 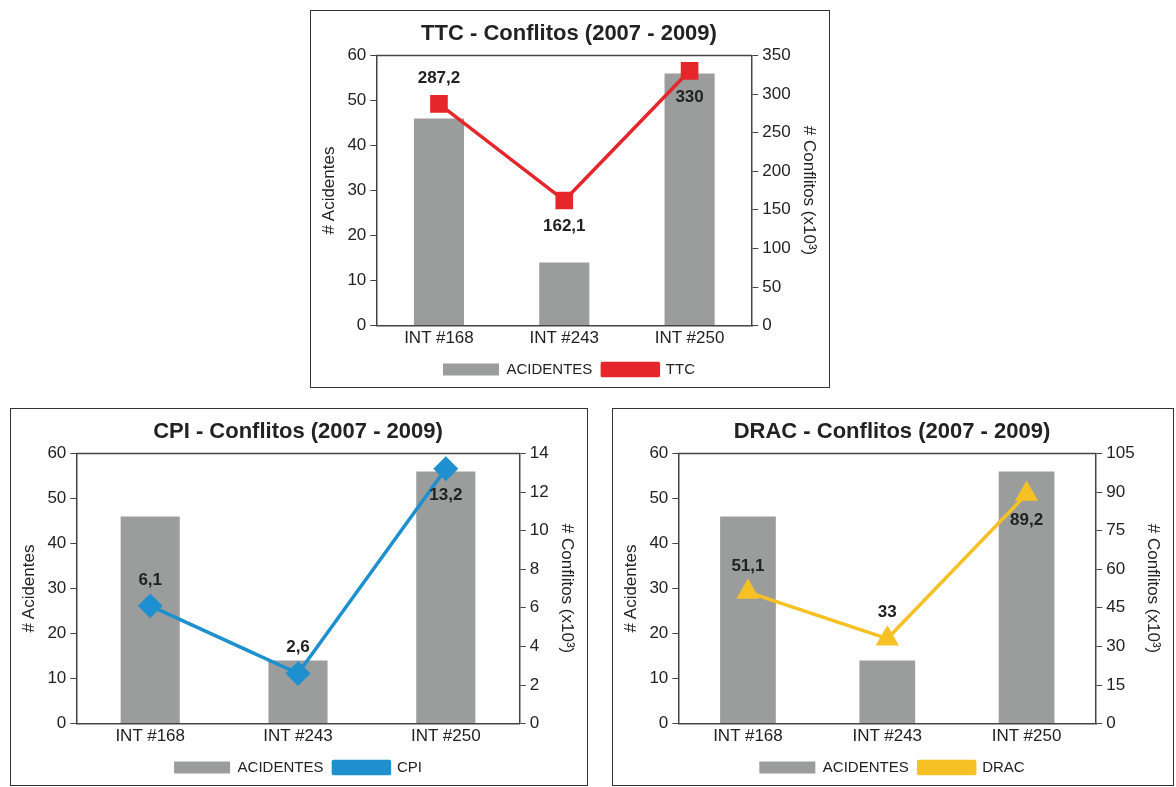 What do you see at coordinates (1116, 607) in the screenshot?
I see `y2-tick-label: 45` at bounding box center [1116, 607].